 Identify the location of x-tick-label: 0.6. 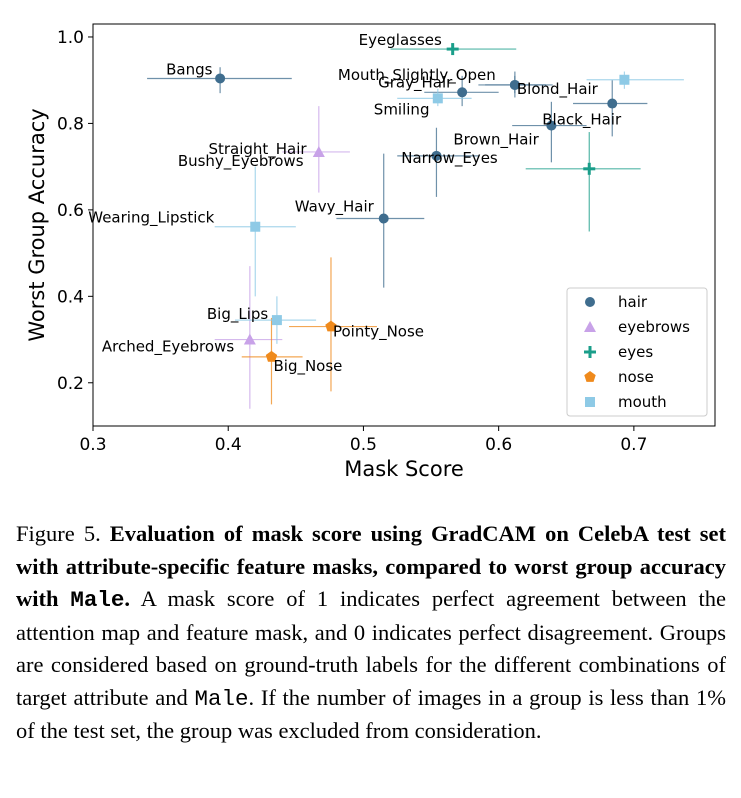
(498, 445).